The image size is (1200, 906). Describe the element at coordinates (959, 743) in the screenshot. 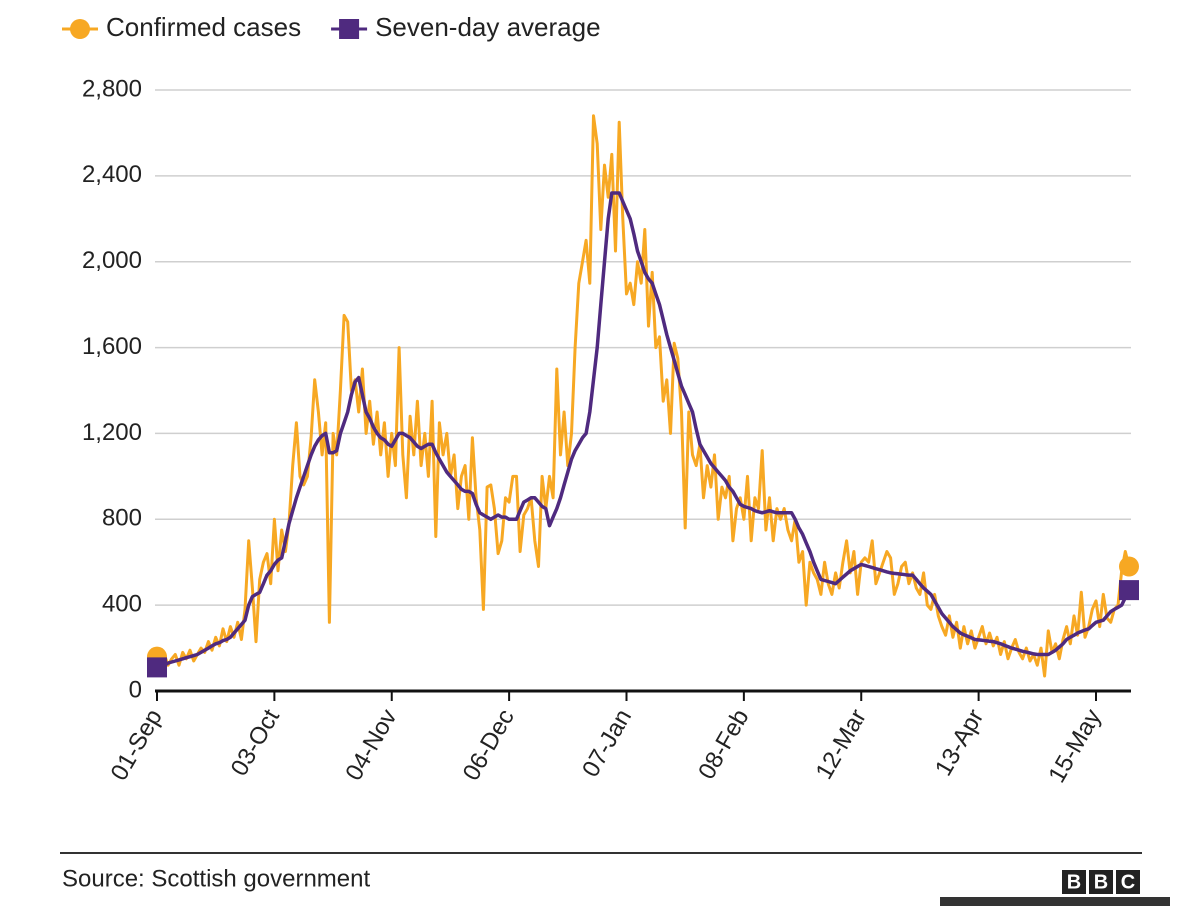

I see `x-tick-label: 13-Apr` at that location.